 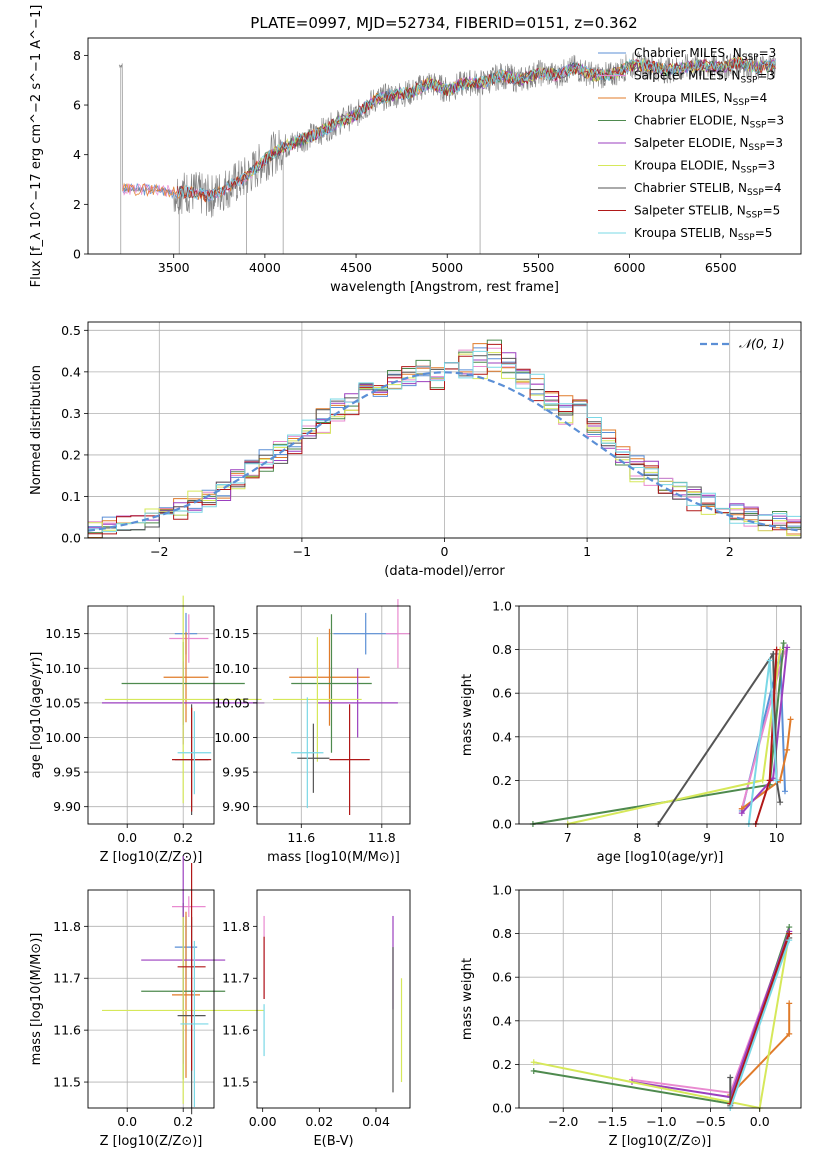 What do you see at coordinates (71, 330) in the screenshot?
I see `y-tick-label: 0.5` at bounding box center [71, 330].